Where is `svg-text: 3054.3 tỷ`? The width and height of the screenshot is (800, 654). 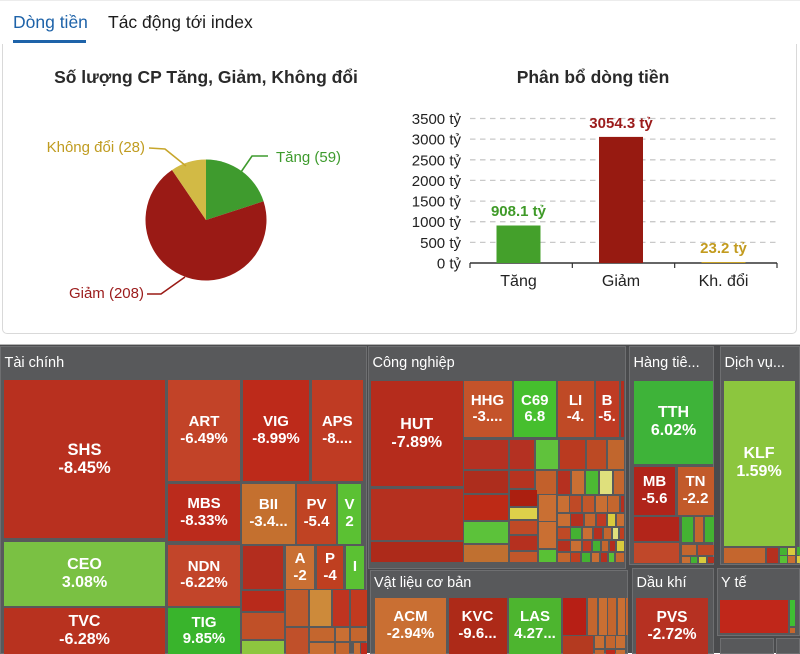 svg-text: 3054.3 tỷ is located at coordinates (621, 123).